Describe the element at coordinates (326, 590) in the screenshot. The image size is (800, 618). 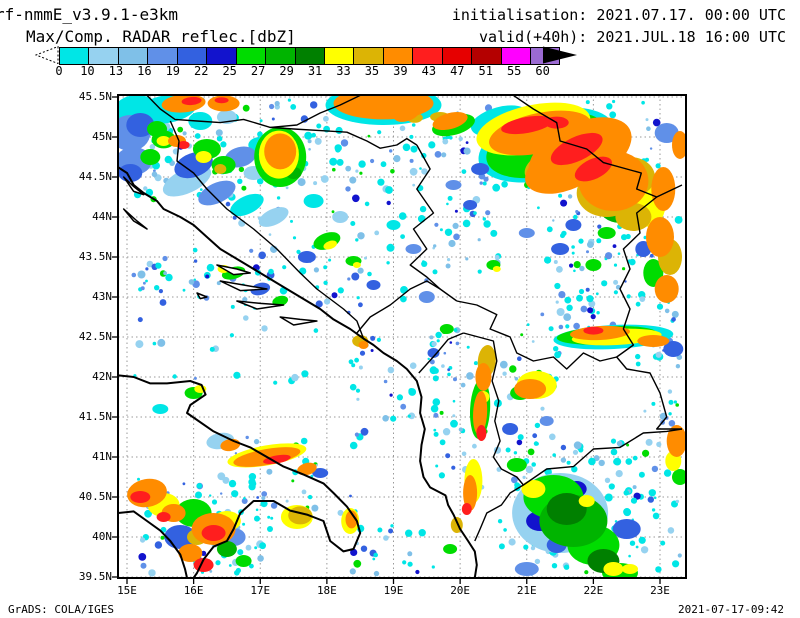
I see `lon-tick-label: 18E` at that location.